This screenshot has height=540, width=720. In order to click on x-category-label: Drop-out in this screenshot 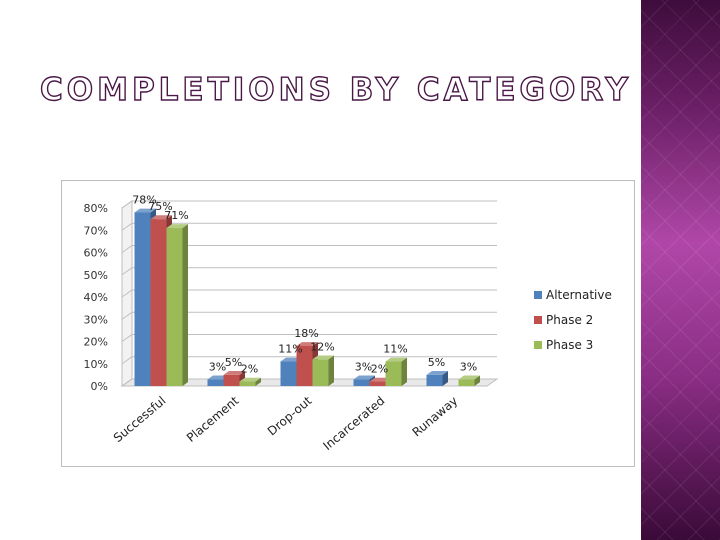, I will do `click(290, 415)`.